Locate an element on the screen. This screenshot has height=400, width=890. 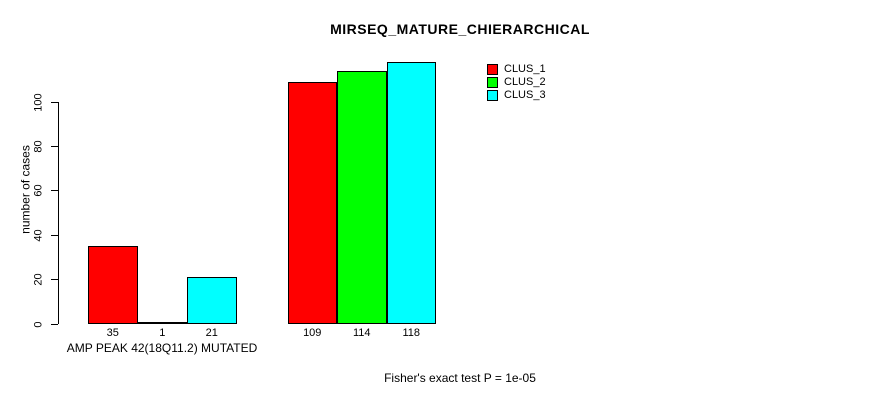
y-axis-tick-label: 60 is located at coordinates (38, 190).